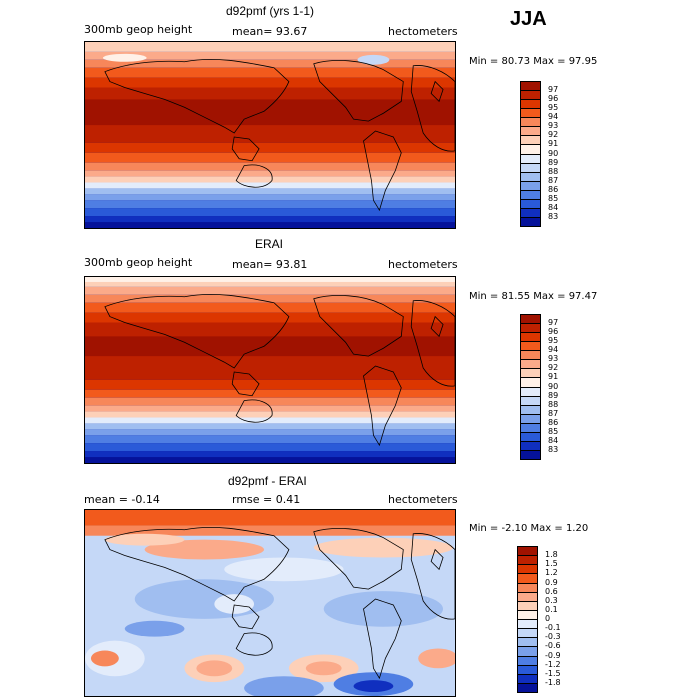 This screenshot has height=700, width=700. Describe the element at coordinates (528, 19) in the screenshot. I see `season-label: JJA` at that location.